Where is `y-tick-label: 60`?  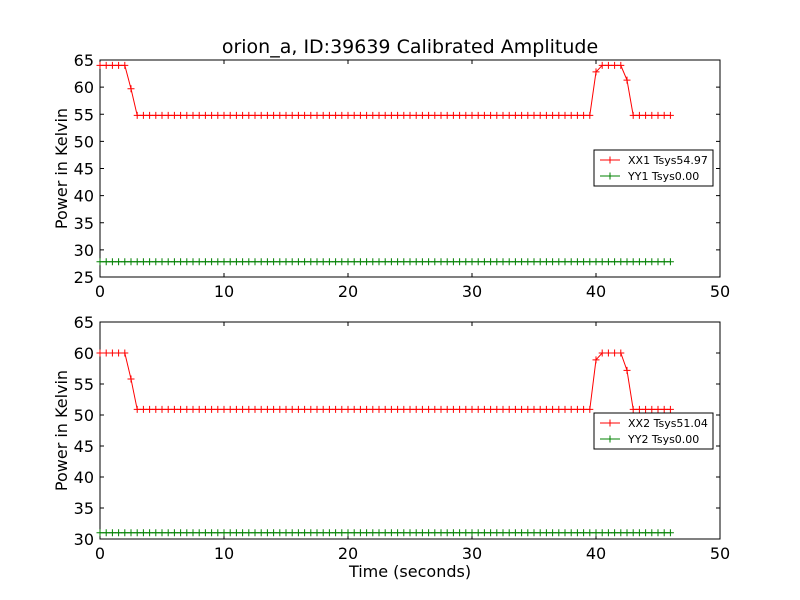 y-tick-label: 60 is located at coordinates (84, 353).